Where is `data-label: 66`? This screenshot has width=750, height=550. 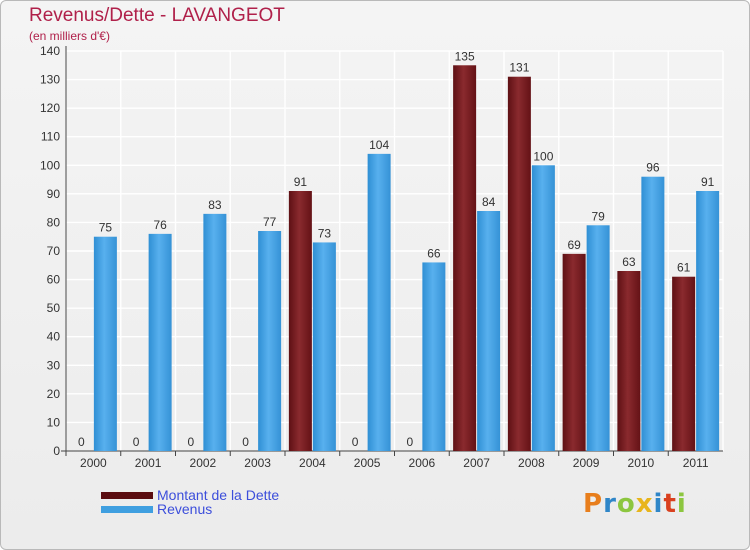 data-label: 66 is located at coordinates (434, 253).